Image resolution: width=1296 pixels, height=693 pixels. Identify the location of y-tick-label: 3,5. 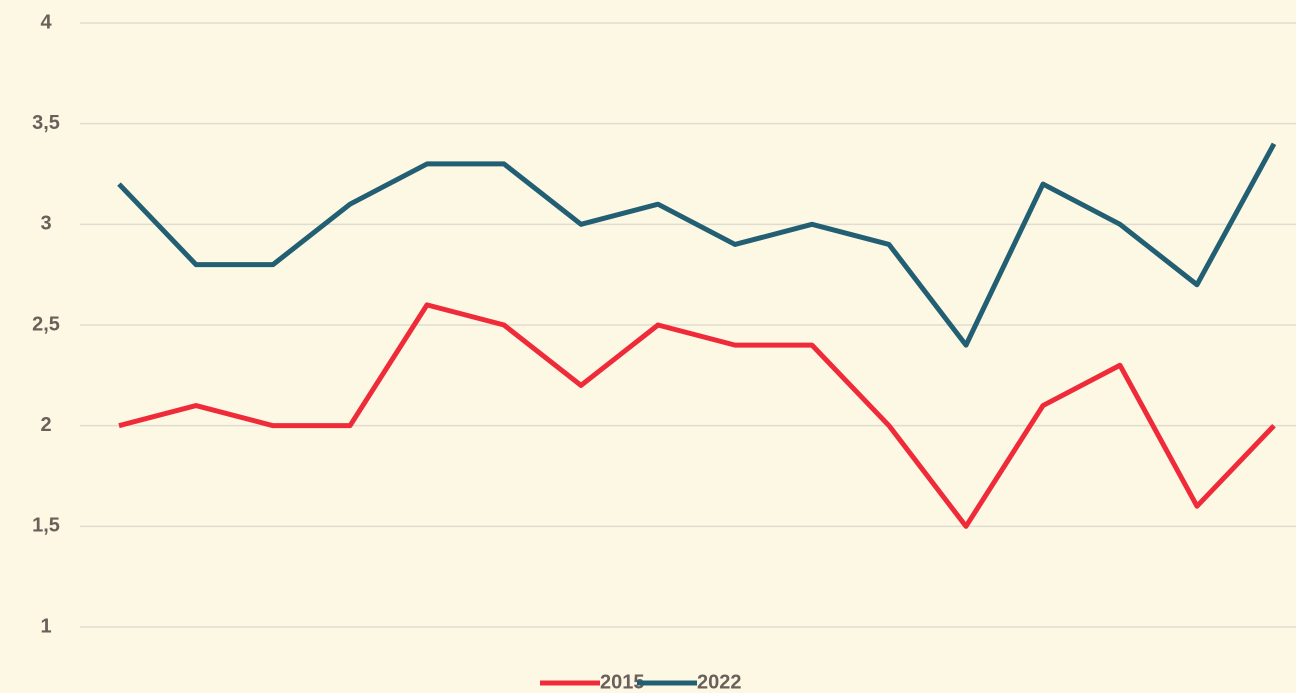
(46, 123).